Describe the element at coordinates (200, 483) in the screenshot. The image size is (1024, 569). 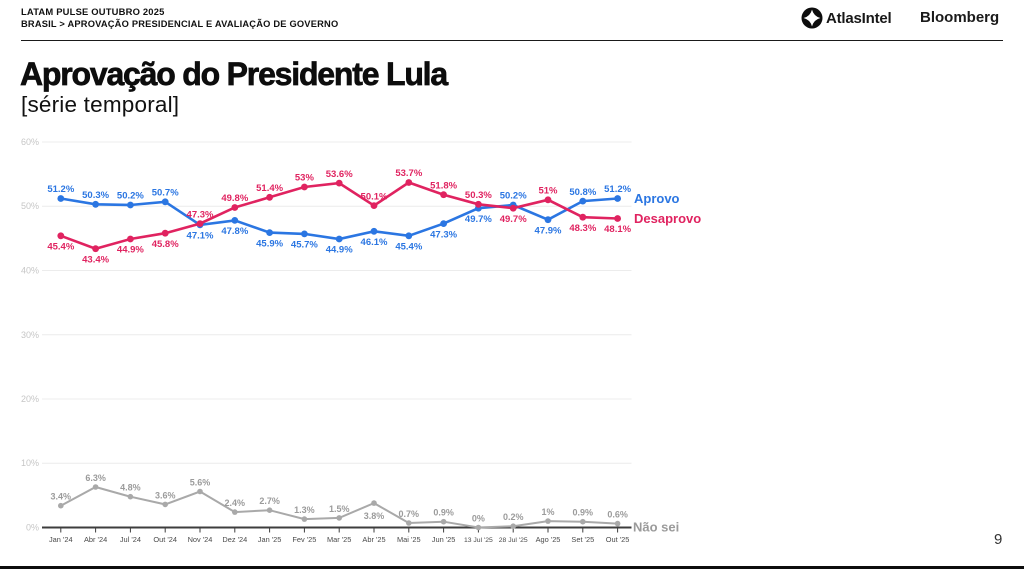
I see `svg-text: 5.6%` at that location.